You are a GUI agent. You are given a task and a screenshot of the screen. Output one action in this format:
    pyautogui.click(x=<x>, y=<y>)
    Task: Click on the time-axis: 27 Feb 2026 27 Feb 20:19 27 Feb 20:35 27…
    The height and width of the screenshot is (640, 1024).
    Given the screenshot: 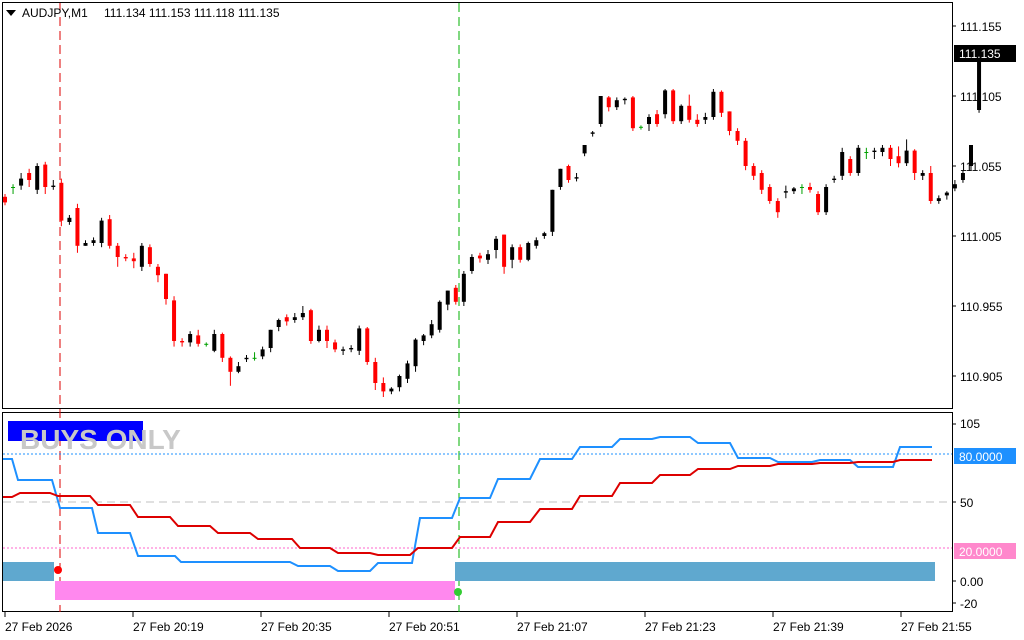 What is the action you would take?
    pyautogui.click(x=488, y=623)
    